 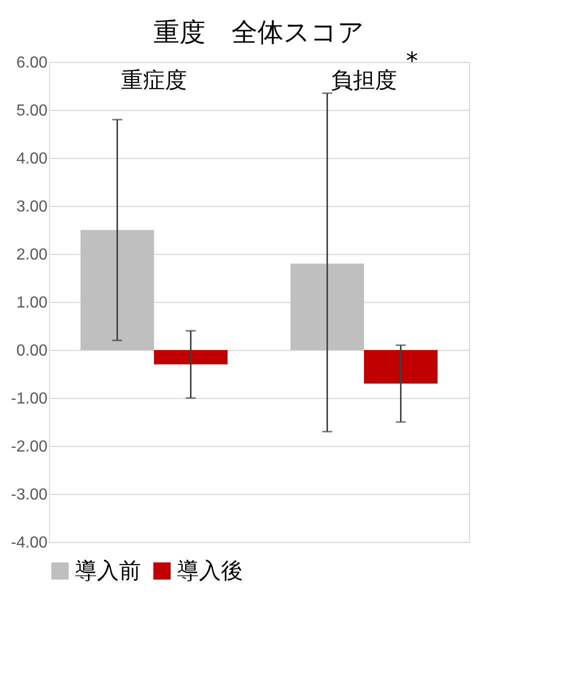 I want to click on y-tick-label: 1.00, so click(x=32, y=303).